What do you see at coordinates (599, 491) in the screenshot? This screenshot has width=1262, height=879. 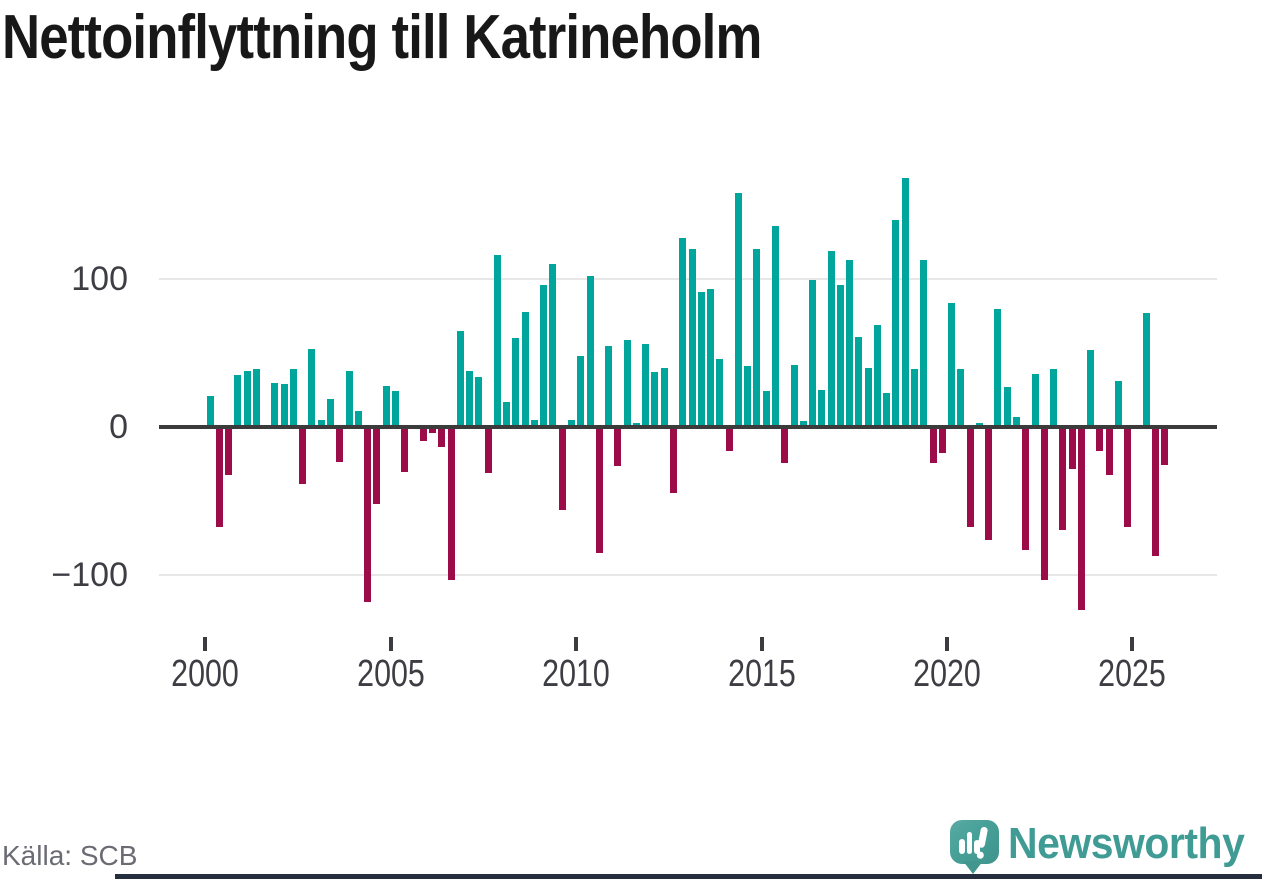 I see `bar-2010Q3` at bounding box center [599, 491].